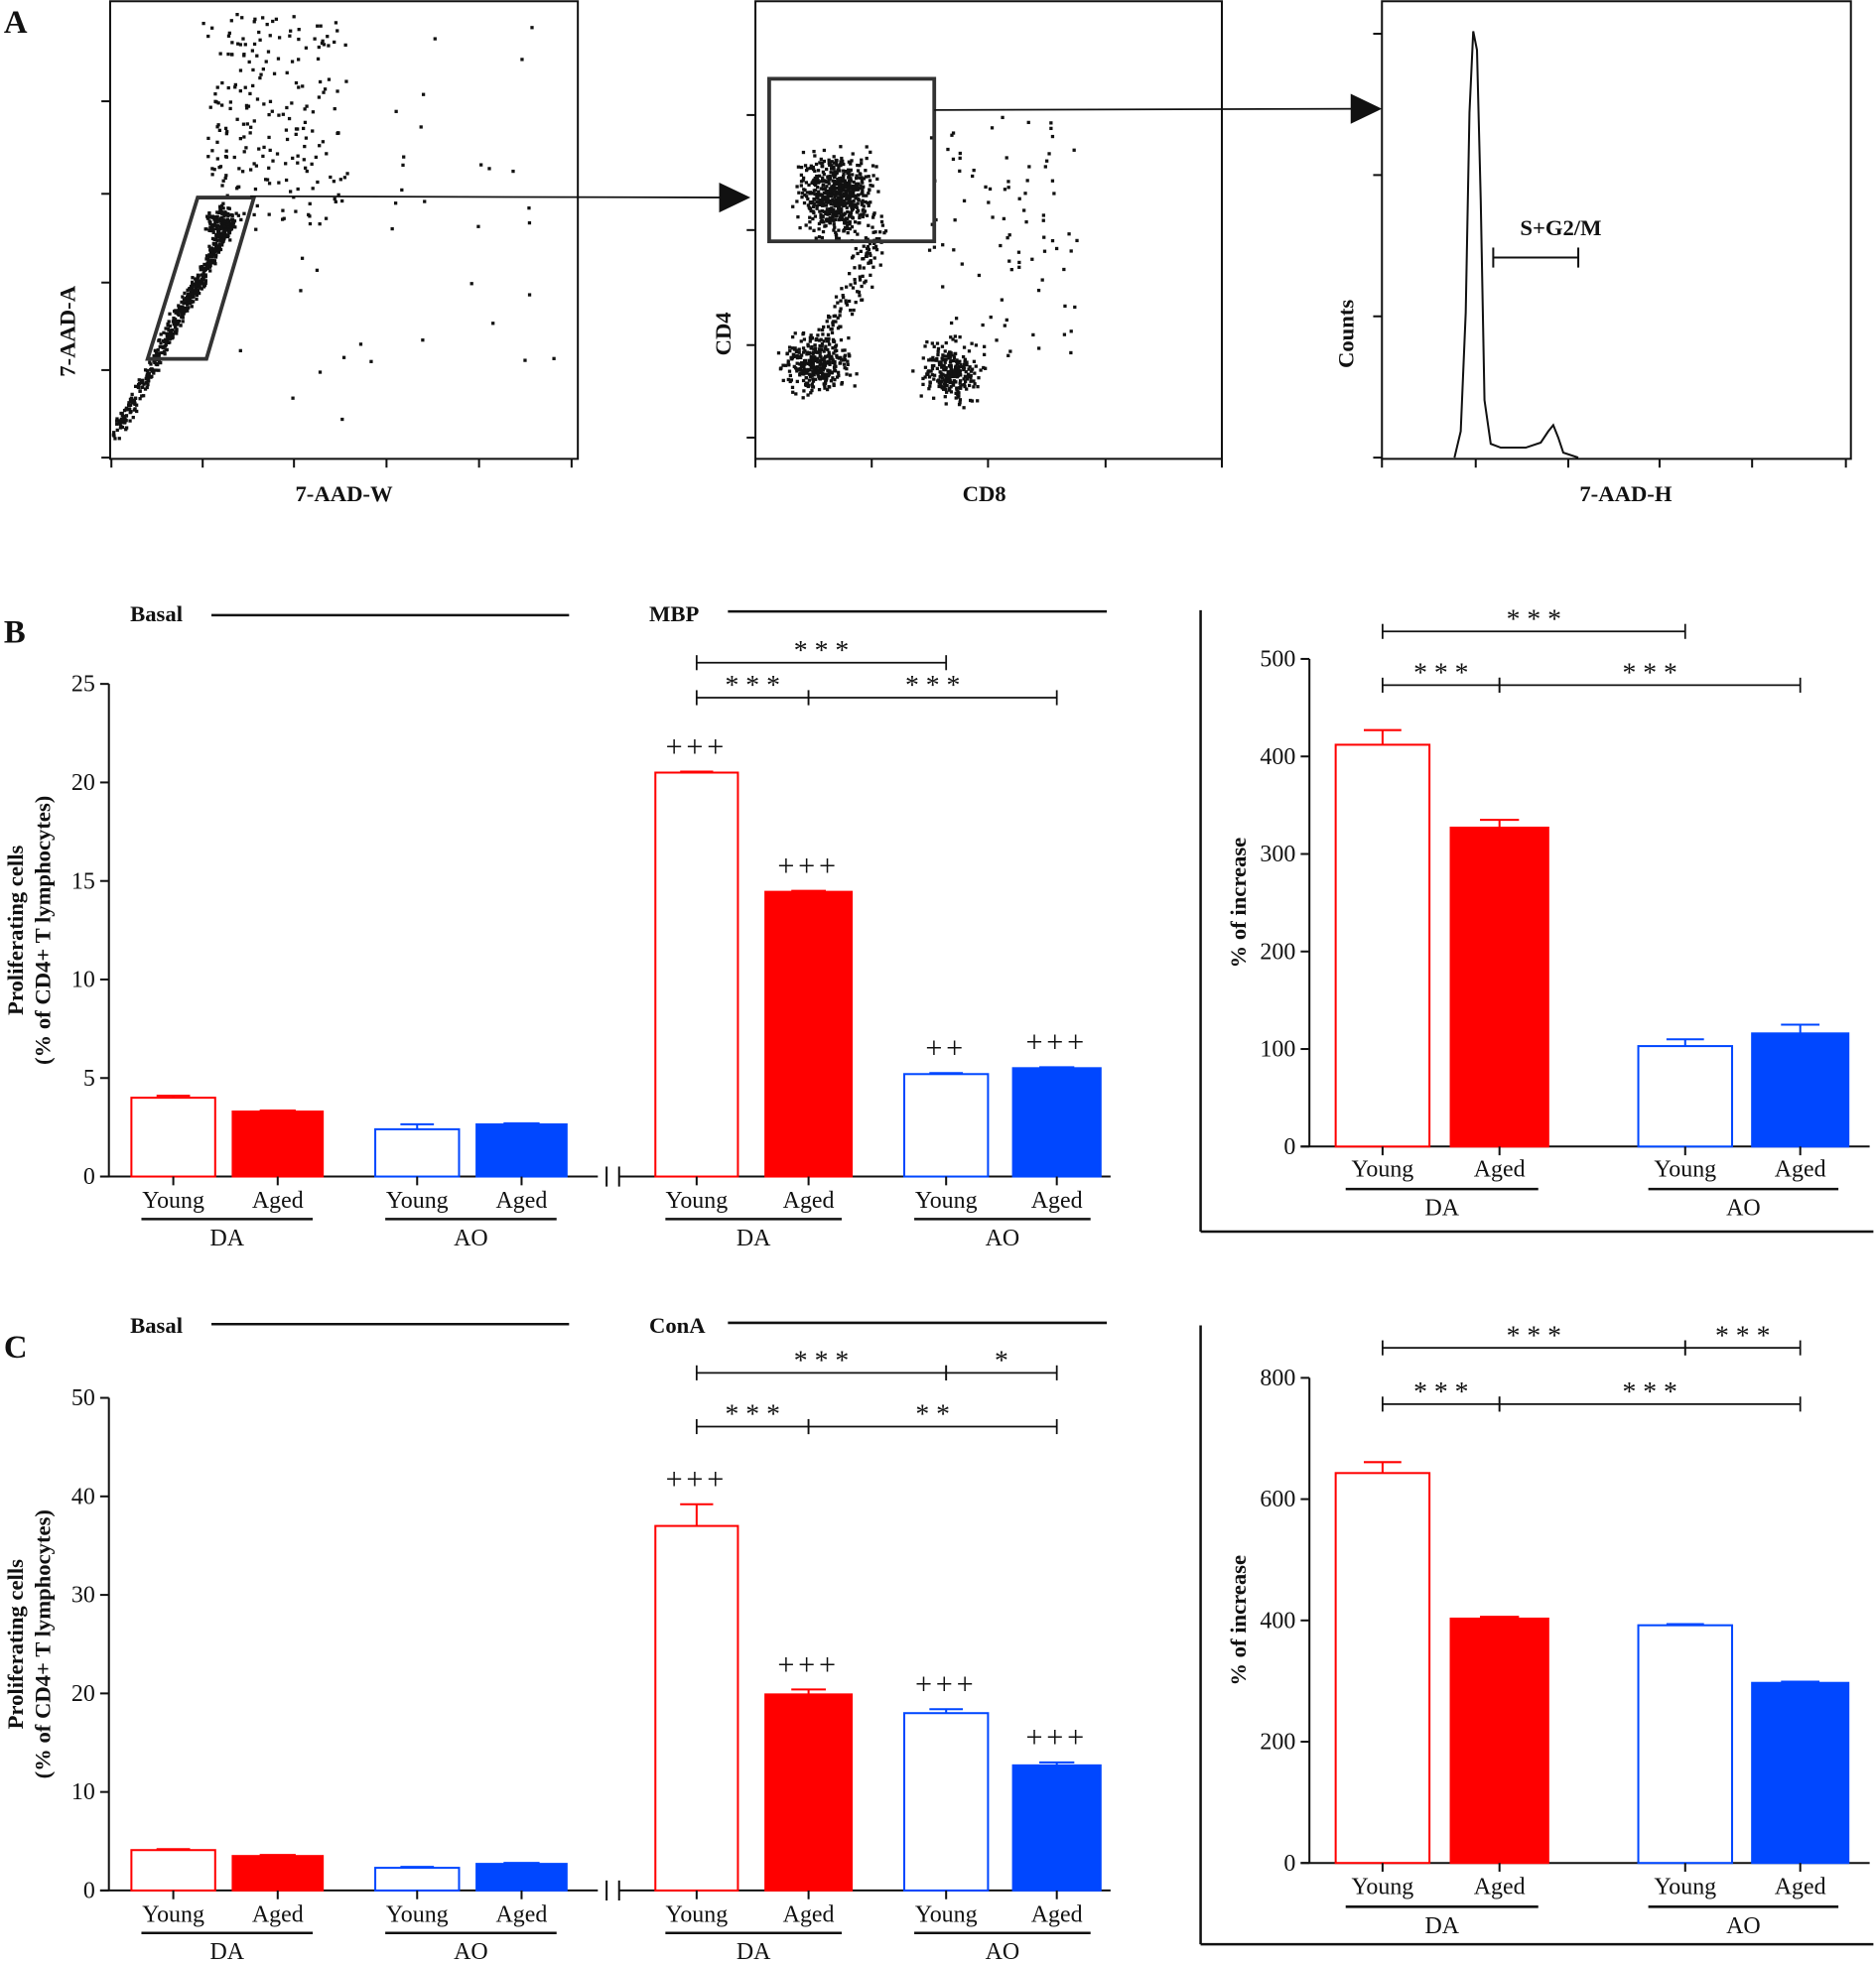 This screenshot has height=1963, width=1876. What do you see at coordinates (1743, 1209) in the screenshot?
I see `group-label: AO` at bounding box center [1743, 1209].